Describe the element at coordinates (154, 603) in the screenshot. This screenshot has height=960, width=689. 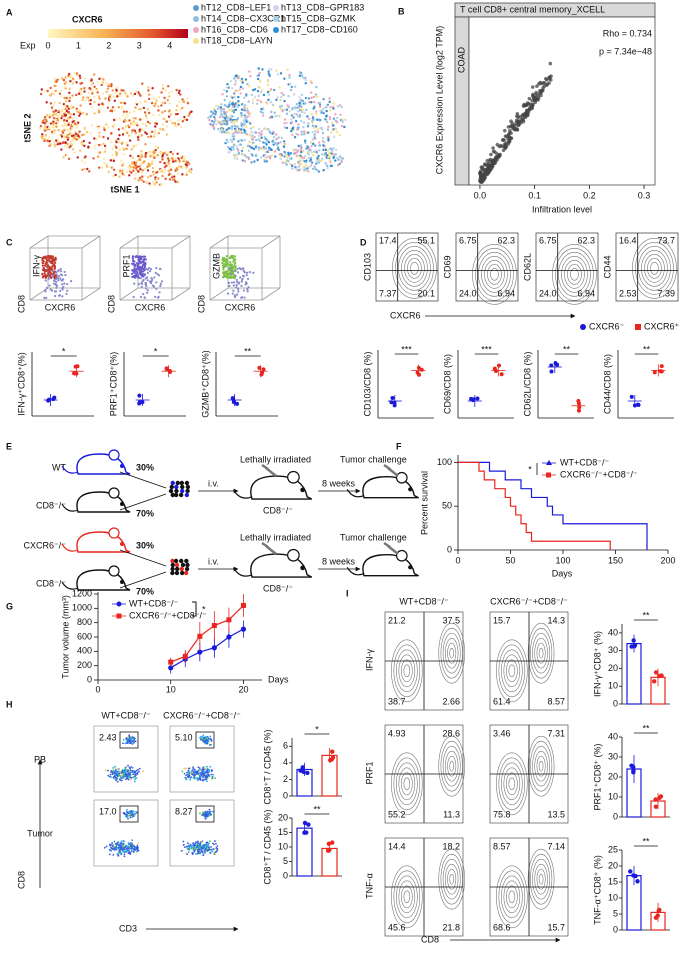
I see `legend-entry: WT+CD8⁻/⁻` at that location.